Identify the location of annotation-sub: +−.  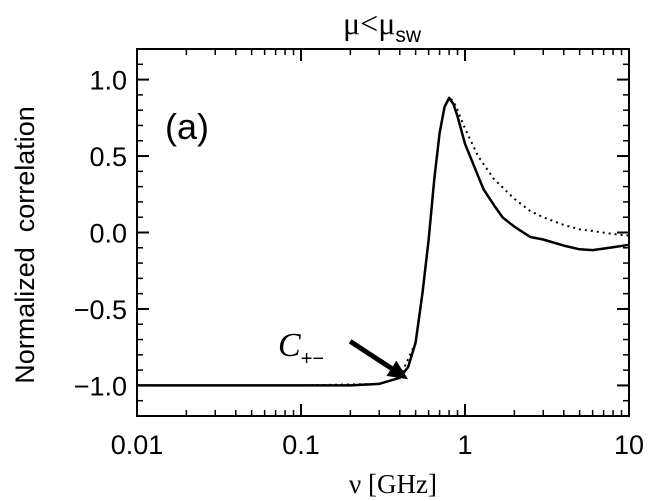
(312, 359).